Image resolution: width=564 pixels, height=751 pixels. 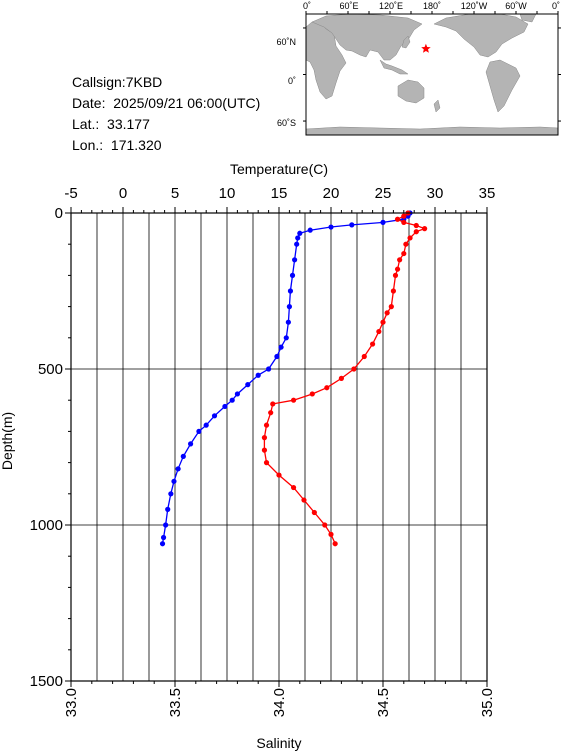 I want to click on land-southeast-asia, so click(x=394, y=67).